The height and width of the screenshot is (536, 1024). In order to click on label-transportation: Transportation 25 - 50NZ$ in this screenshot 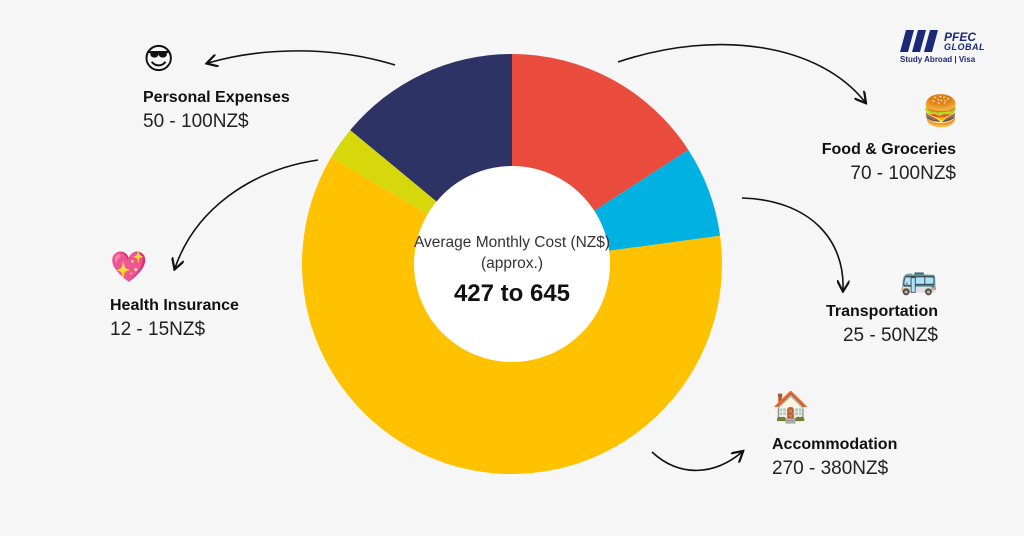, I will do `click(849, 325)`.